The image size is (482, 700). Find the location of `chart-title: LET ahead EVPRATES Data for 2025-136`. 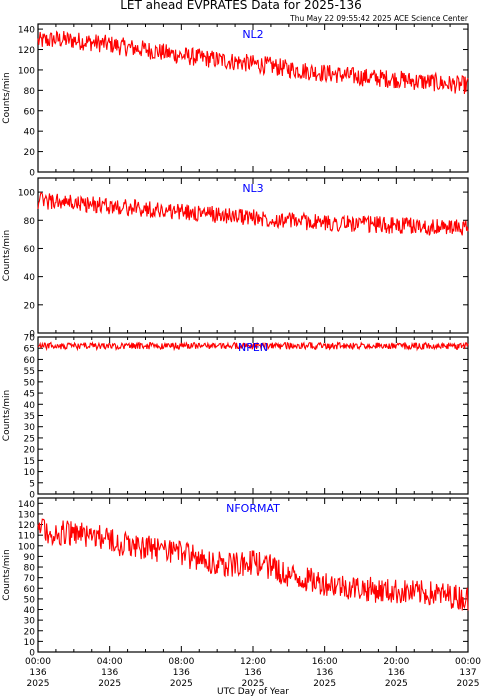

chart-title: LET ahead EVPRATES Data for 2025-136 is located at coordinates (241, 6).